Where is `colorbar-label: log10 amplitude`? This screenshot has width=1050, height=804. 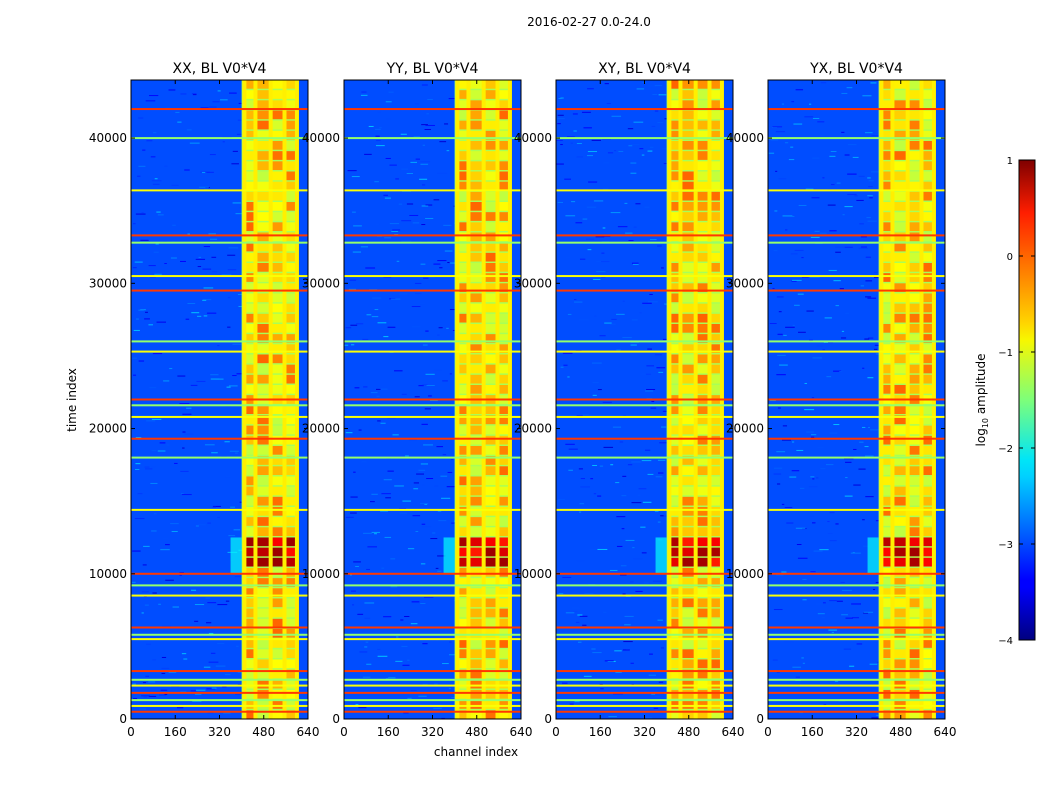 colorbar-label: log10 amplitude is located at coordinates (982, 400).